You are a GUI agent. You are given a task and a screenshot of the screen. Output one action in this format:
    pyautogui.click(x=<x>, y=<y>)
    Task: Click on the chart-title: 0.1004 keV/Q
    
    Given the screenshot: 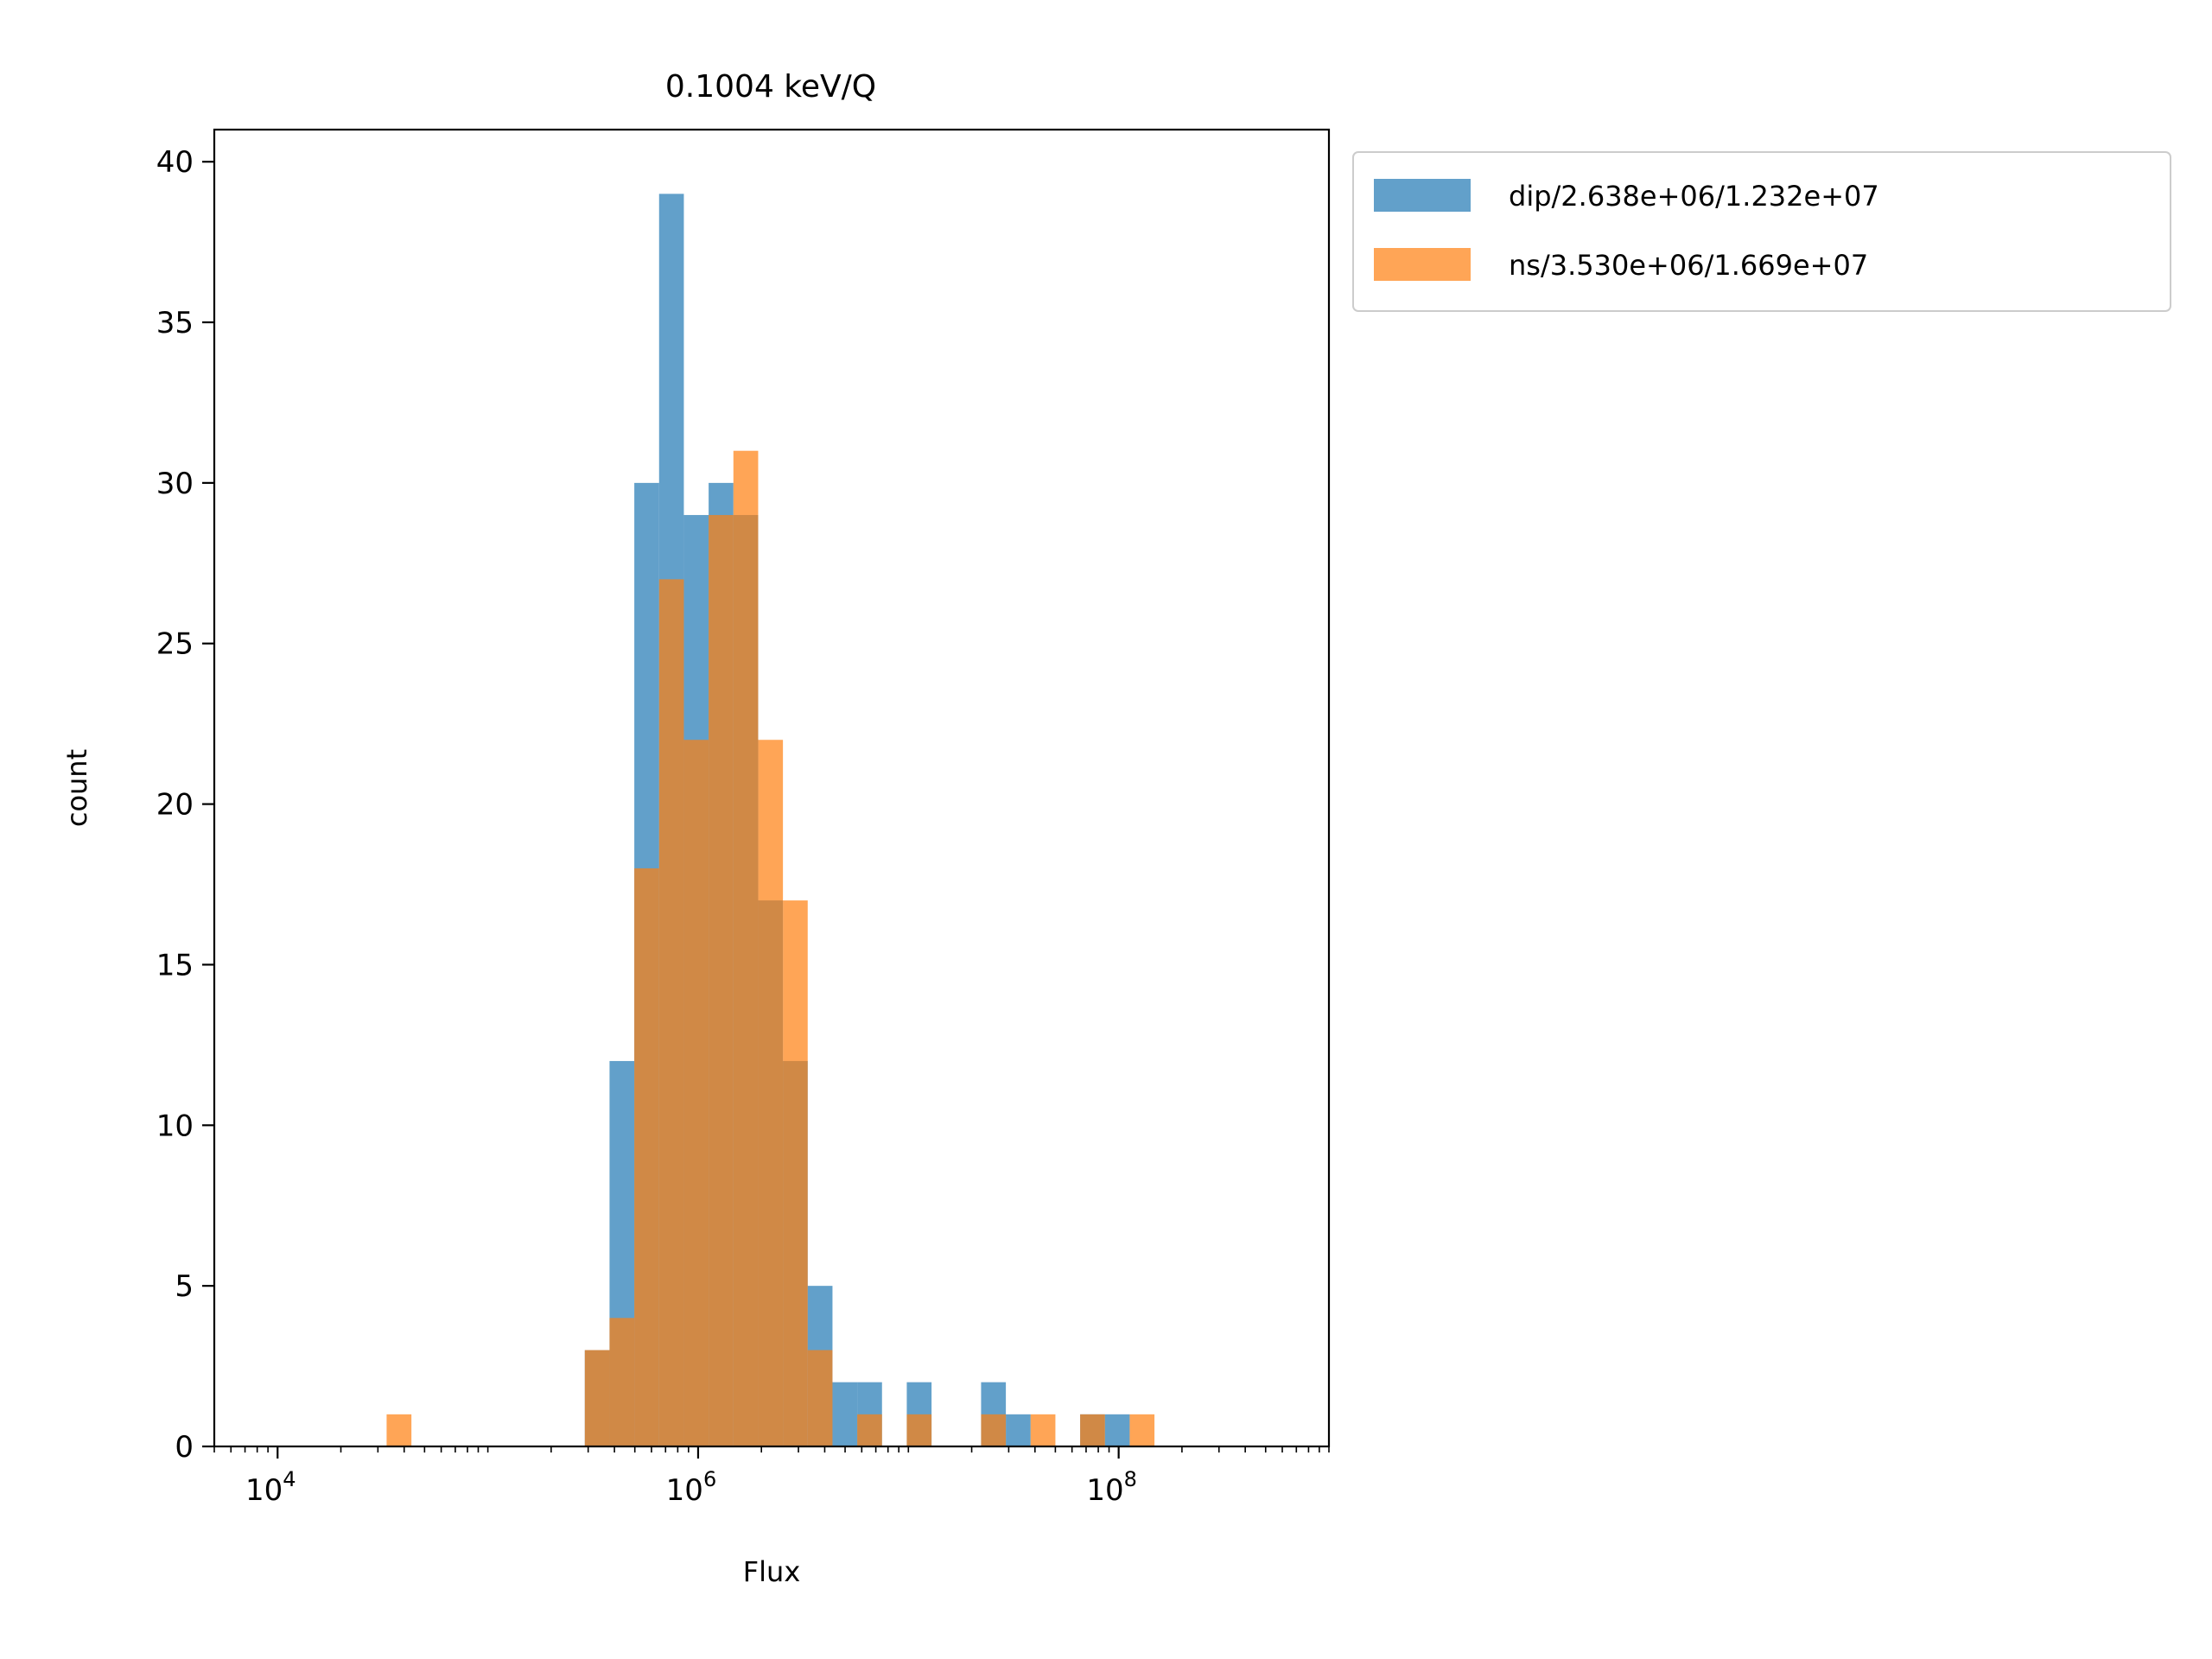 What is the action you would take?
    pyautogui.click(x=770, y=87)
    